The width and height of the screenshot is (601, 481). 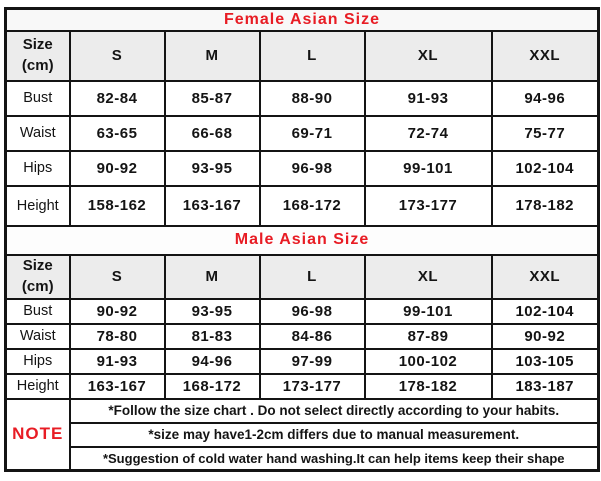 What do you see at coordinates (37, 98) in the screenshot?
I see `female-bust-label: Bust` at bounding box center [37, 98].